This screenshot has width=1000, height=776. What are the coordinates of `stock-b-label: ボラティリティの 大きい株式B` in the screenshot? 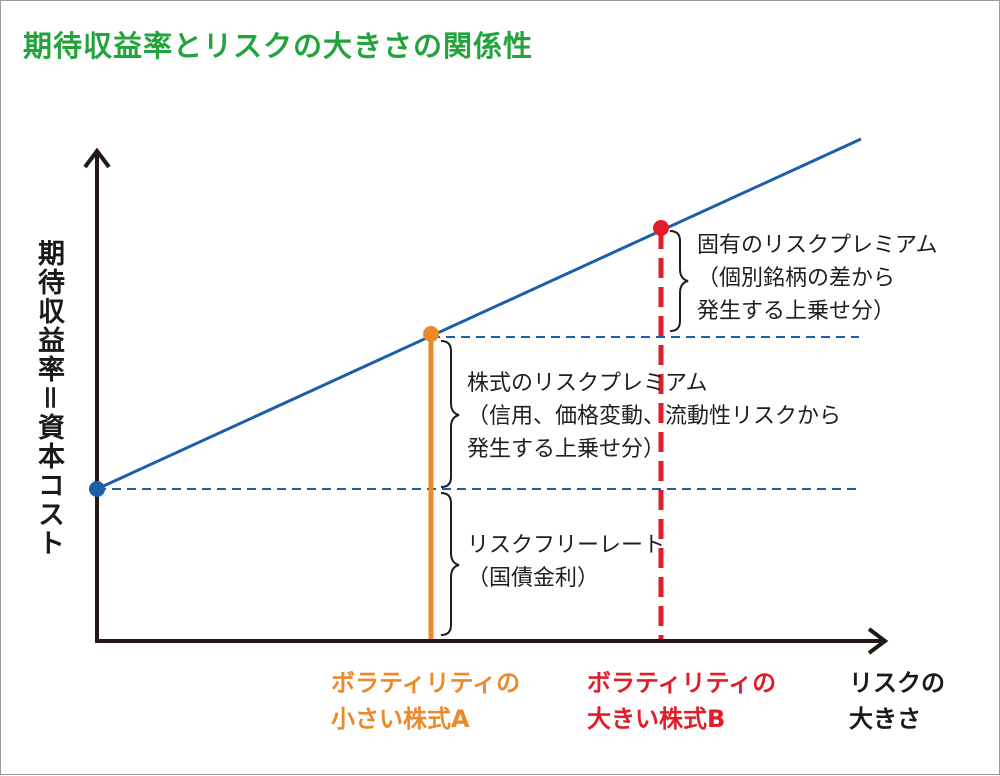 It's located at (681, 701).